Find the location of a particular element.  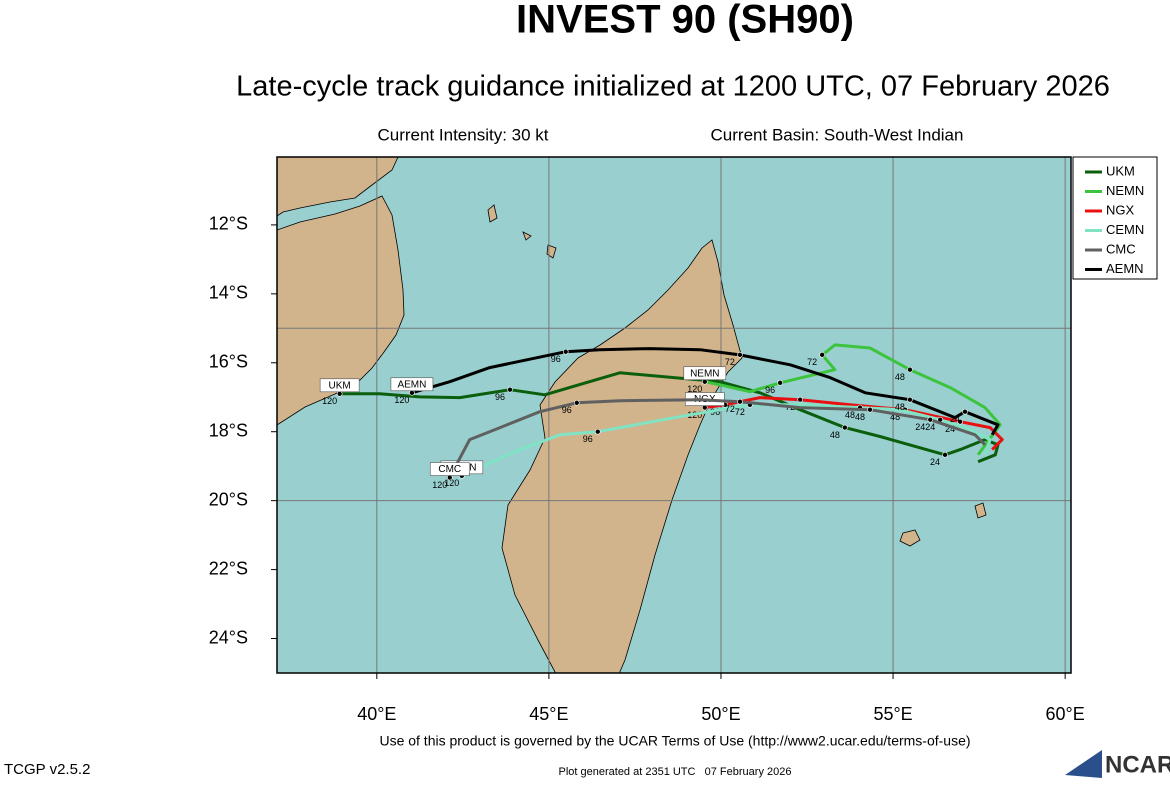

legend-label: UKM is located at coordinates (1120, 170).